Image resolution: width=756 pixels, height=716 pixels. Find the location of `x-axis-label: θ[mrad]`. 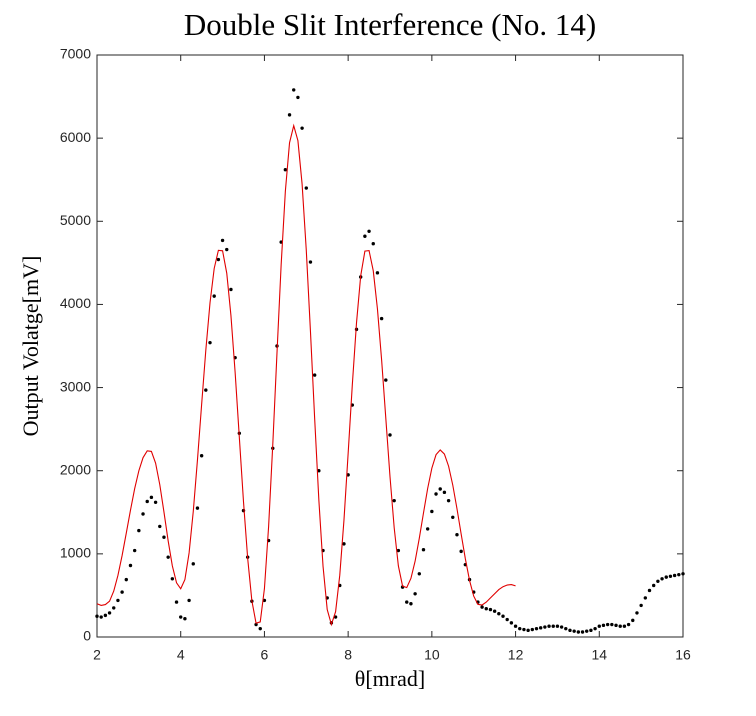

x-axis-label: θ[mrad] is located at coordinates (390, 678).